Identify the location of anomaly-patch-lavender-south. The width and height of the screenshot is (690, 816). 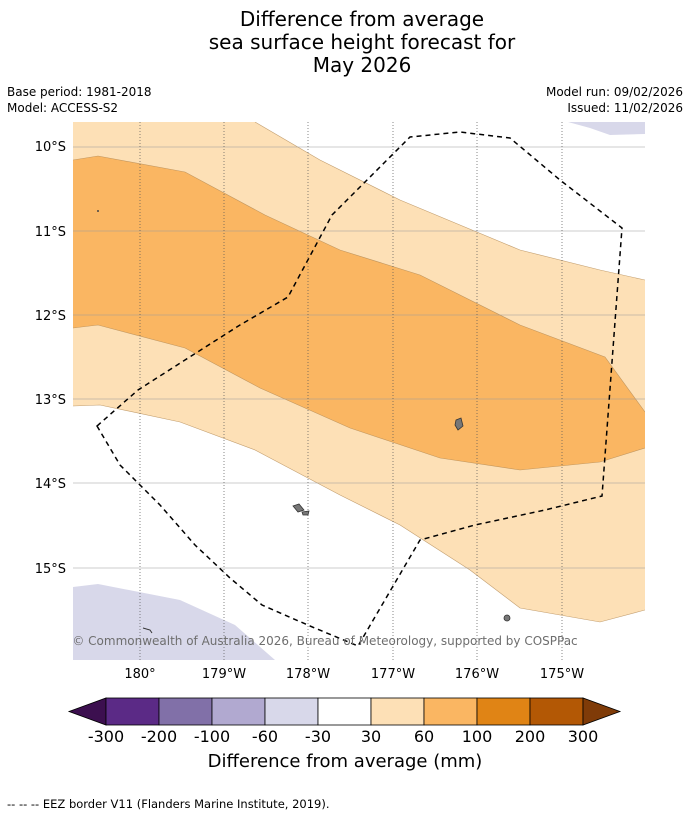
(174, 622).